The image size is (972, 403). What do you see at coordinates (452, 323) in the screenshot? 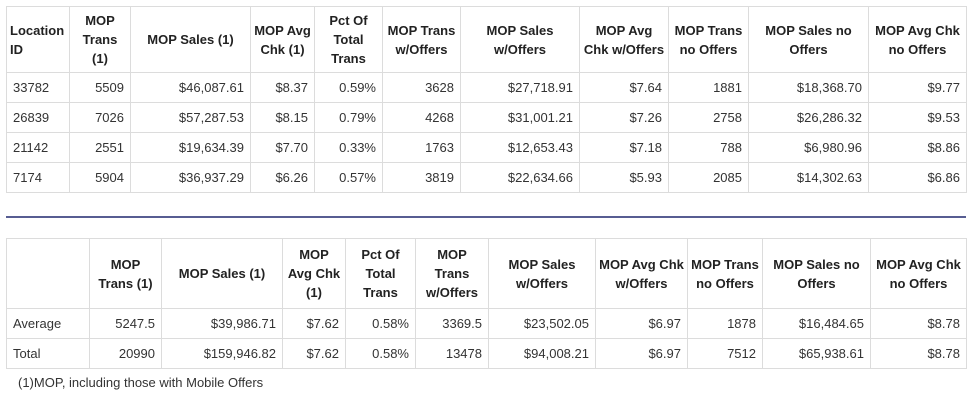
I see `cell-mop-trans-w-offers: 3369.5` at bounding box center [452, 323].